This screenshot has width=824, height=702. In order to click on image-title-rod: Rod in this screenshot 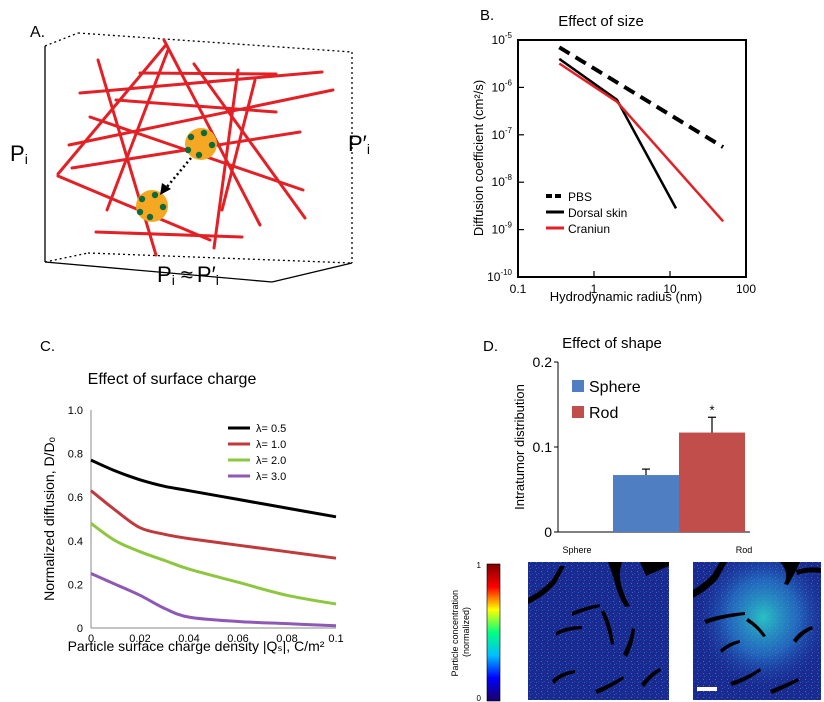, I will do `click(744, 550)`.